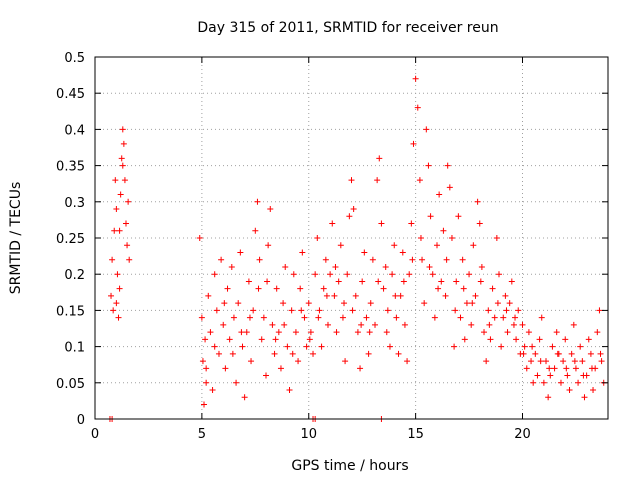 This screenshot has width=640, height=480. What do you see at coordinates (74, 130) in the screenshot?
I see `y-tick-label: 0.4` at bounding box center [74, 130].